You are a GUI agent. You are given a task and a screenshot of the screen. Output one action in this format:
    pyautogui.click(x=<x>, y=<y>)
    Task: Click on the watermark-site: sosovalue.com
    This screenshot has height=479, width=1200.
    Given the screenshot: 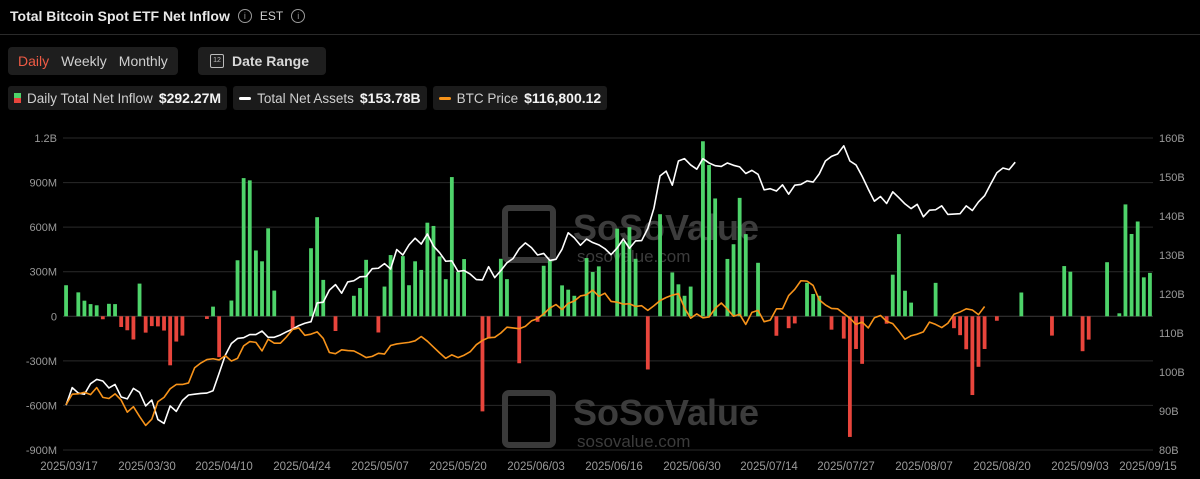 What is the action you would take?
    pyautogui.click(x=633, y=256)
    